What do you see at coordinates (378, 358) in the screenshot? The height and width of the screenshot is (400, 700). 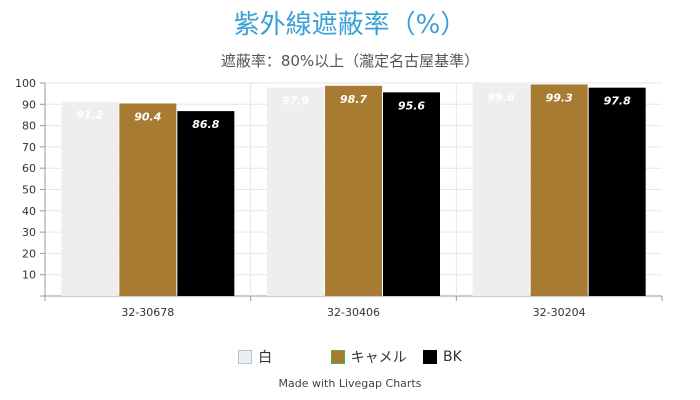 I see `legend-label-camel: キャメル` at bounding box center [378, 358].